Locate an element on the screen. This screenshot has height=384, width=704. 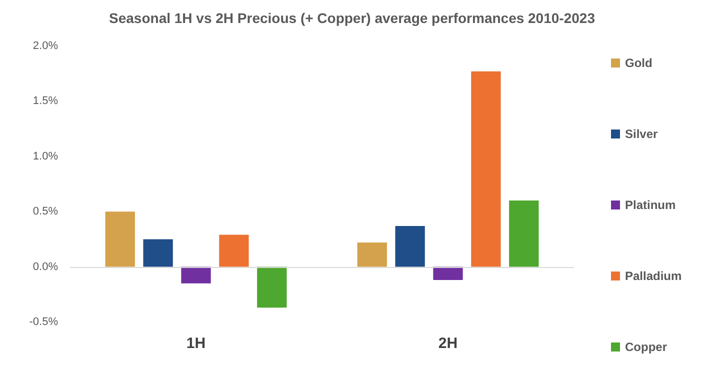
y-tick-label: 1.0% is located at coordinates (45, 156).